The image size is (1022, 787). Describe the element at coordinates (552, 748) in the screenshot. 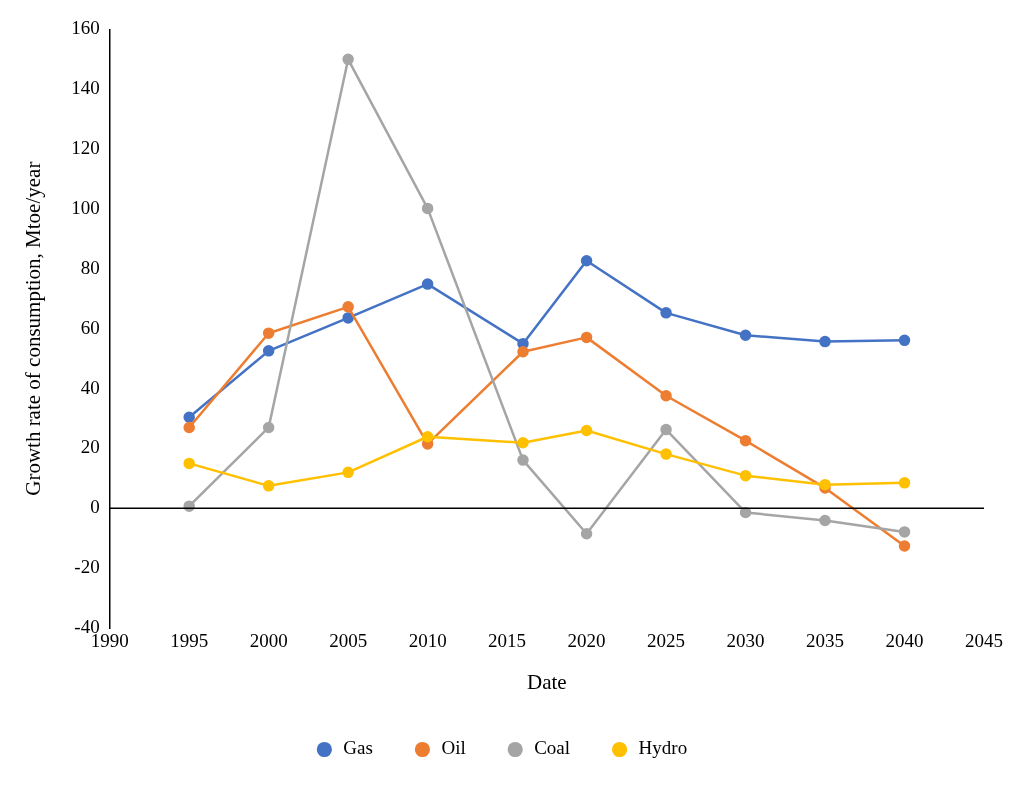

I see `legend-label: Coal` at that location.